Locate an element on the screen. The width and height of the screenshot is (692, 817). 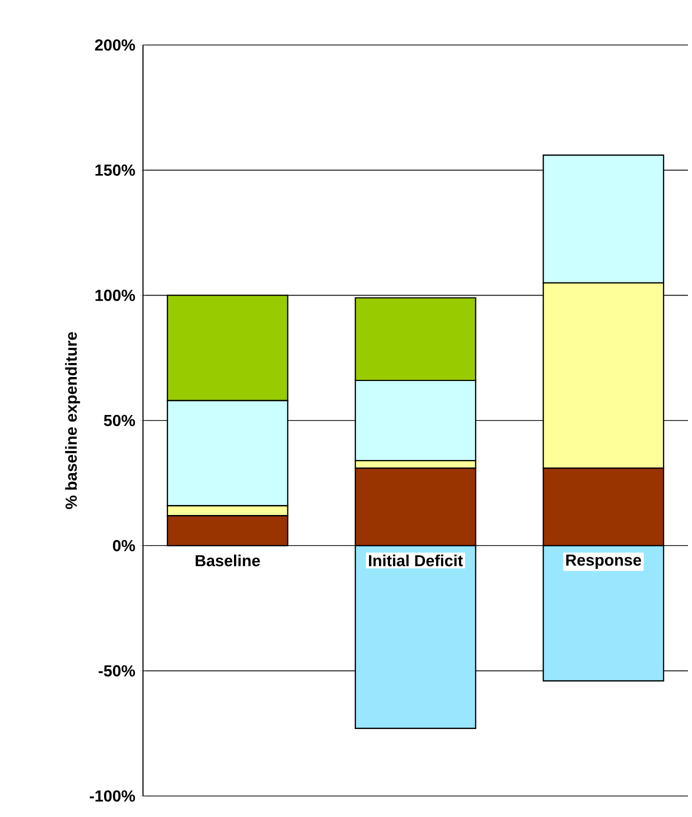
y-tick-label: 200% is located at coordinates (115, 45).